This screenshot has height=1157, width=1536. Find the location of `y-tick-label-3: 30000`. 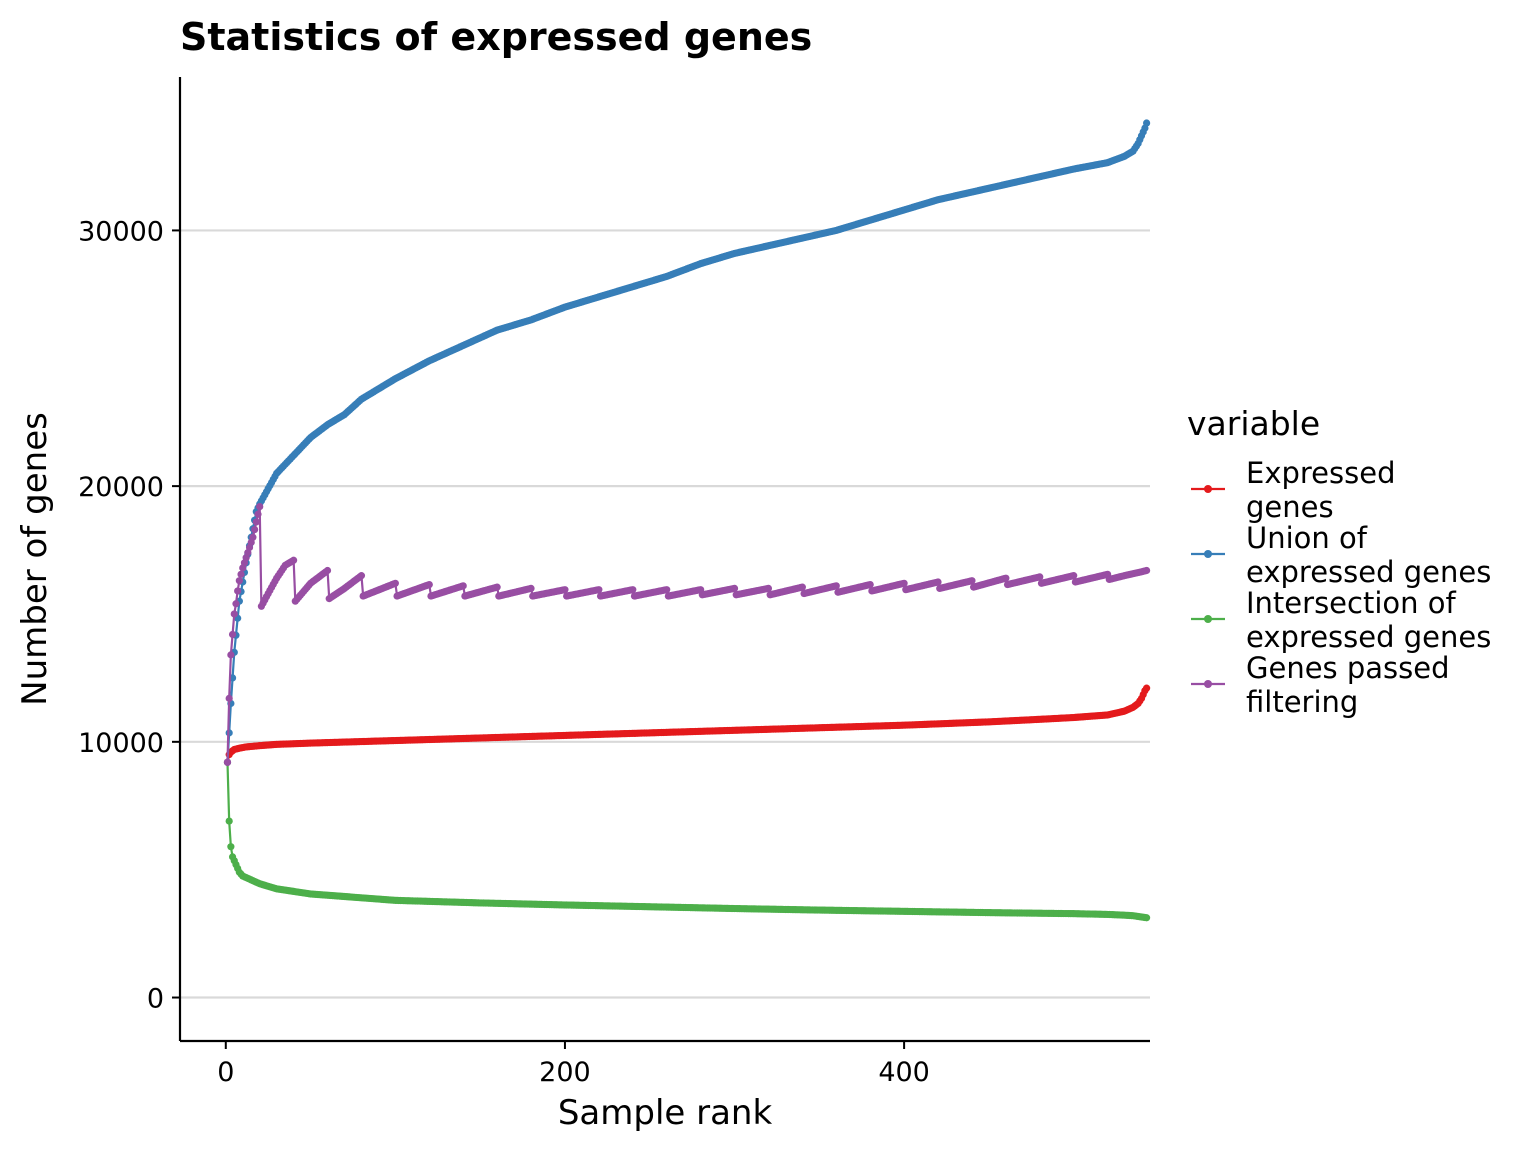

y-tick-label-3: 30000 is located at coordinates (121, 231).